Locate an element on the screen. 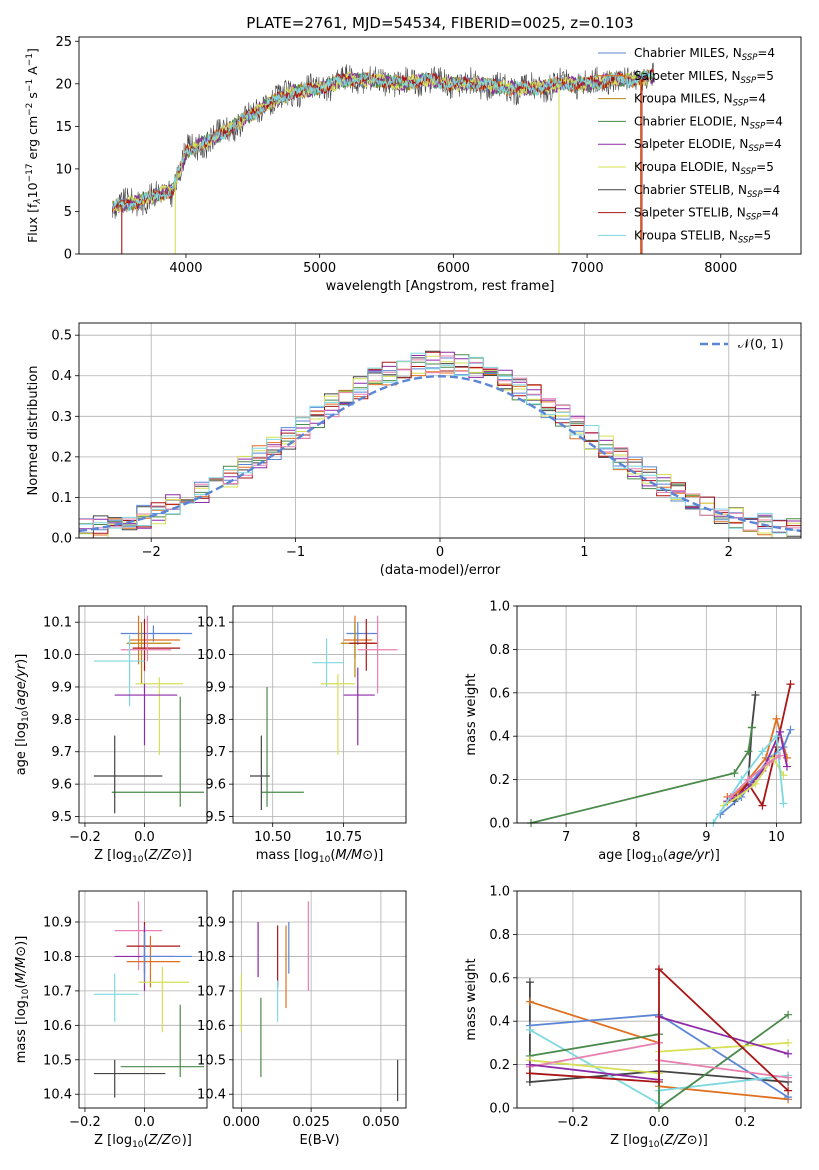  x-tick-label: 5000 is located at coordinates (319, 268).